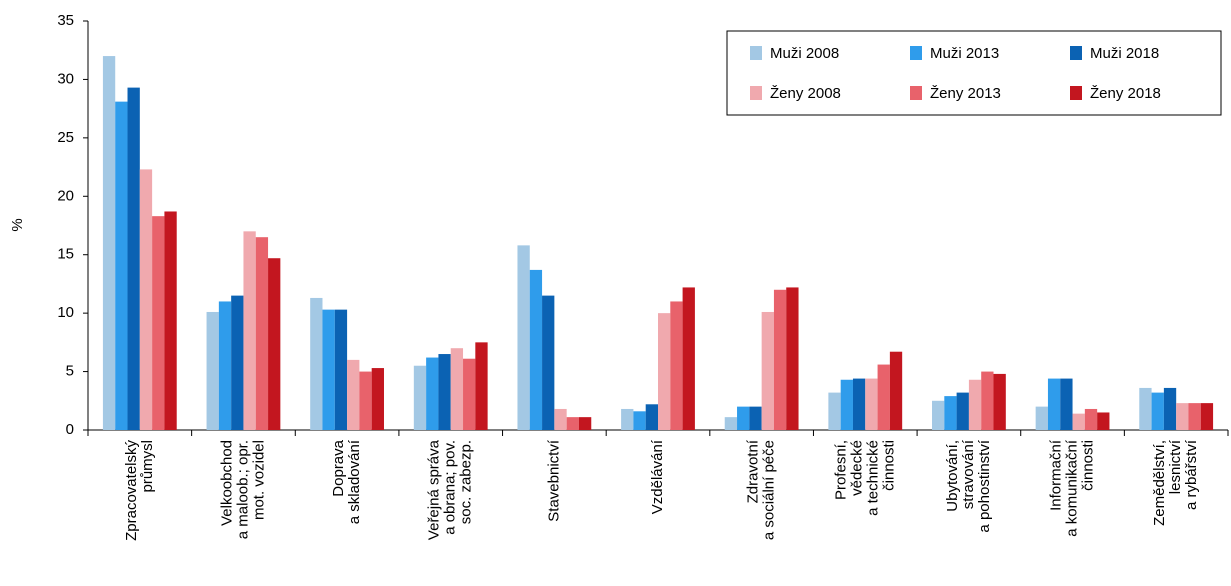 The image size is (1231, 586). What do you see at coordinates (346, 481) in the screenshot?
I see `x-tick-label: Dopravaa skladování` at bounding box center [346, 481].